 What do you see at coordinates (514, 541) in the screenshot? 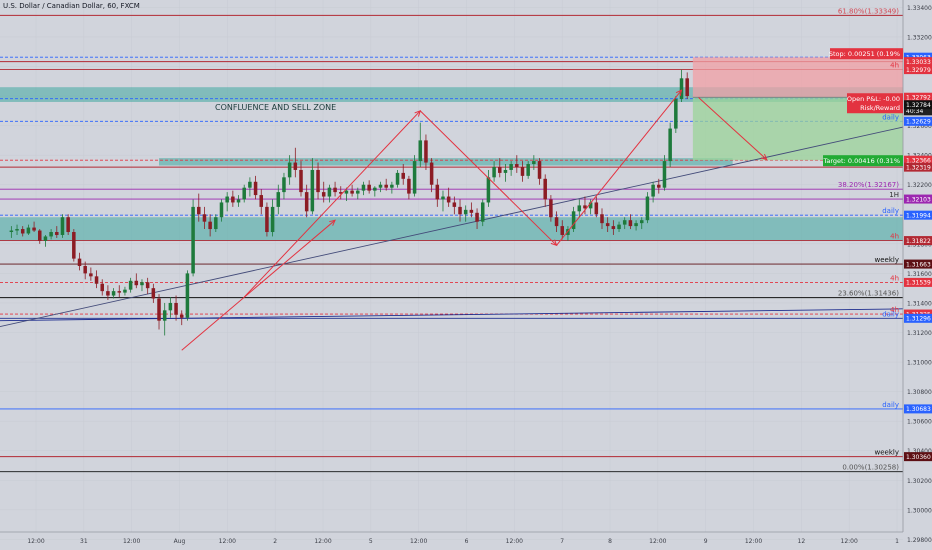
I see `time-tick-label: 12:00` at bounding box center [514, 541].